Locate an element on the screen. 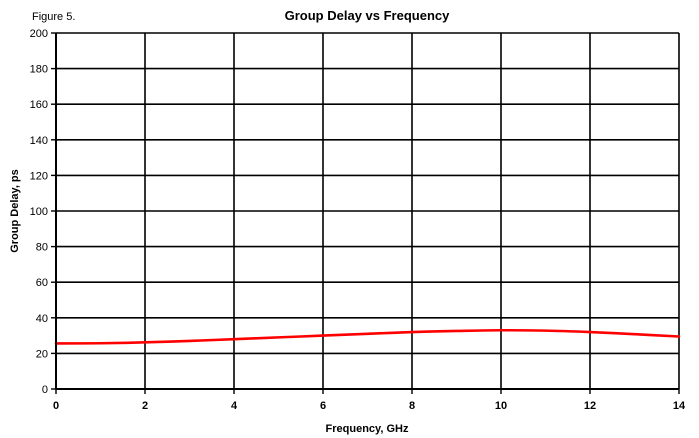  x-tick-label: 8 is located at coordinates (412, 406).